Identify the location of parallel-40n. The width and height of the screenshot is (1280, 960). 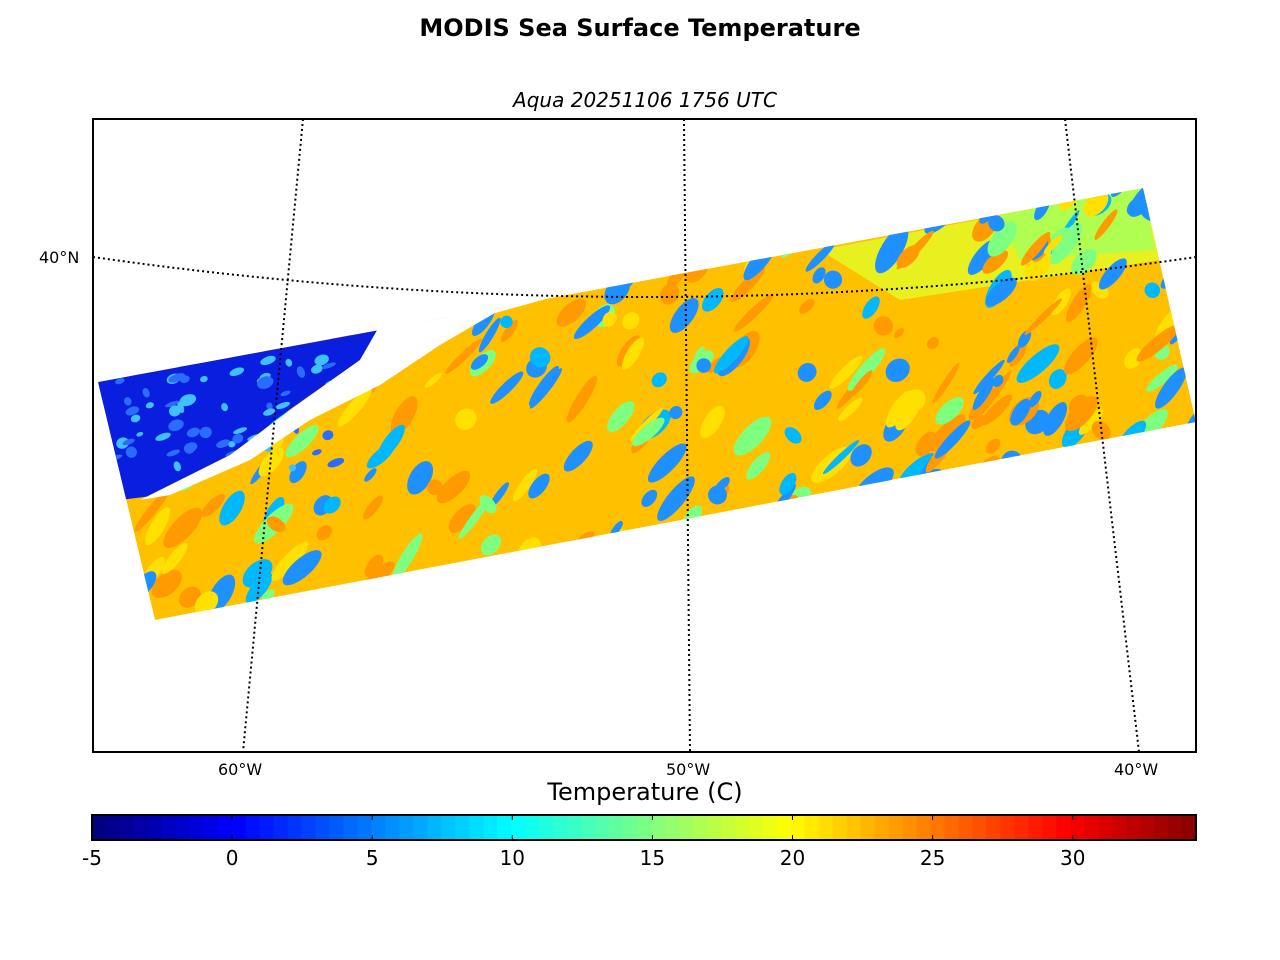
(644, 277).